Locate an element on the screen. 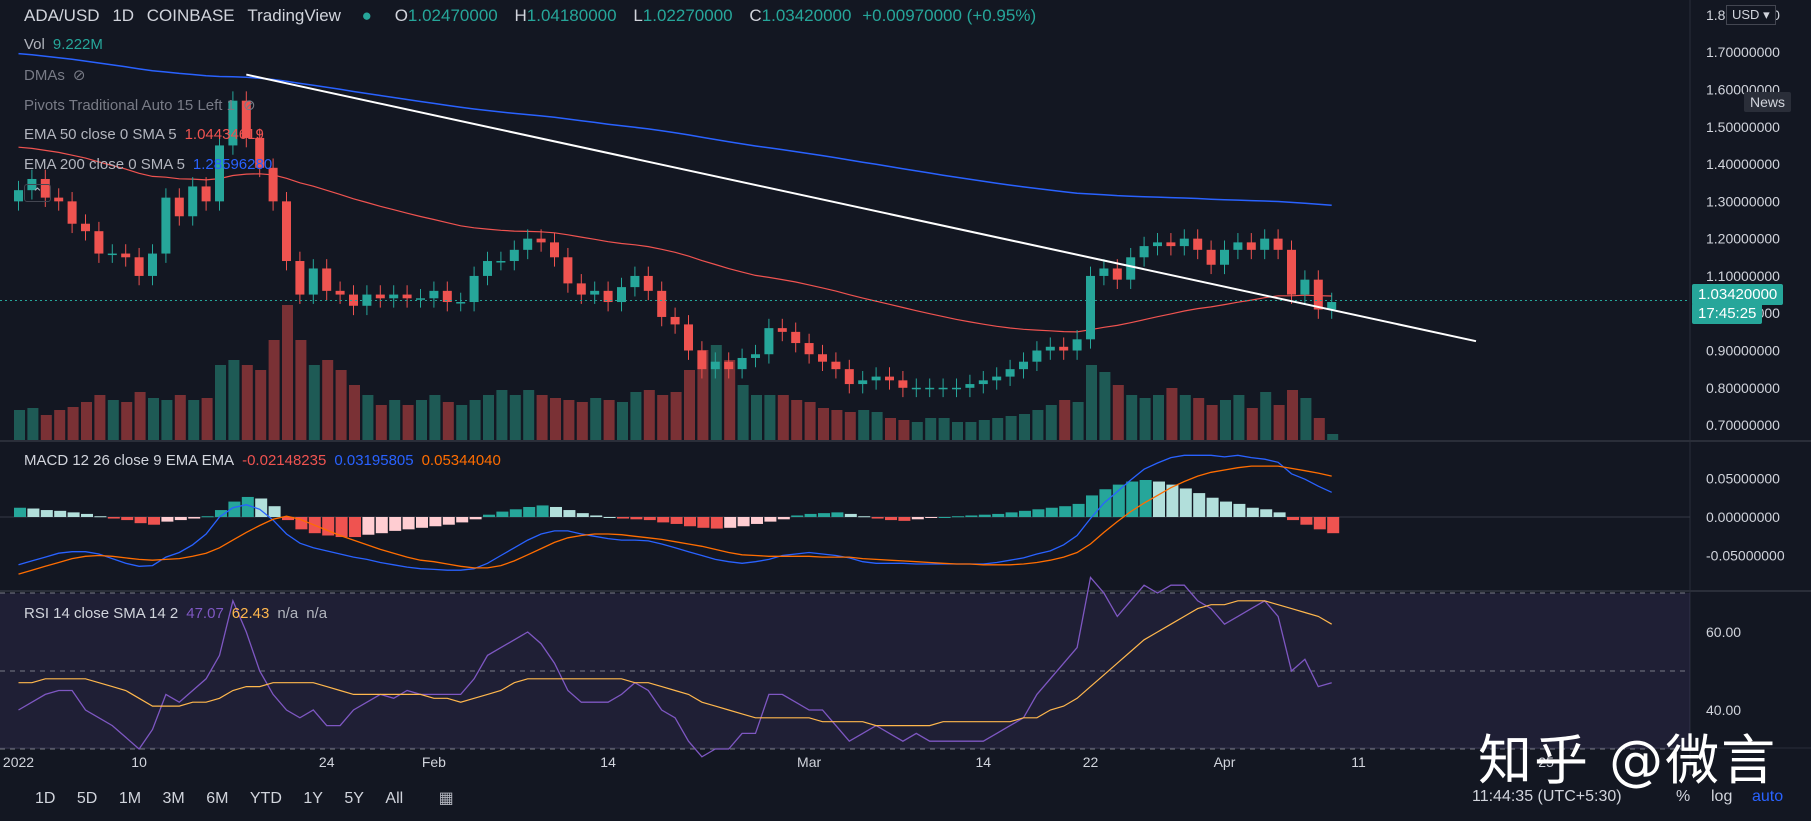 This screenshot has width=1811, height=821. log-toggle: log is located at coordinates (1722, 796).